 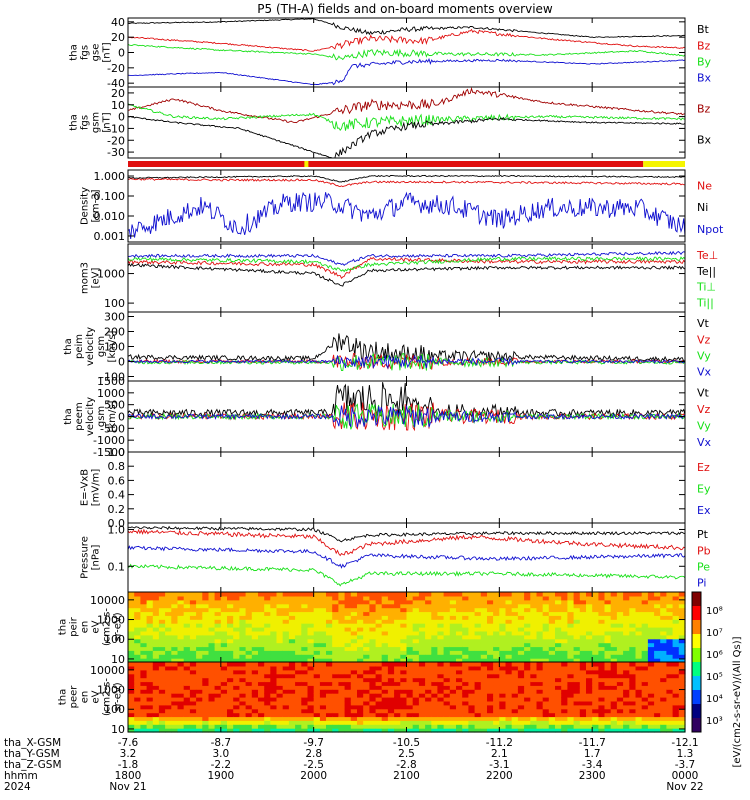 I want to click on series-tepar, so click(x=406, y=274).